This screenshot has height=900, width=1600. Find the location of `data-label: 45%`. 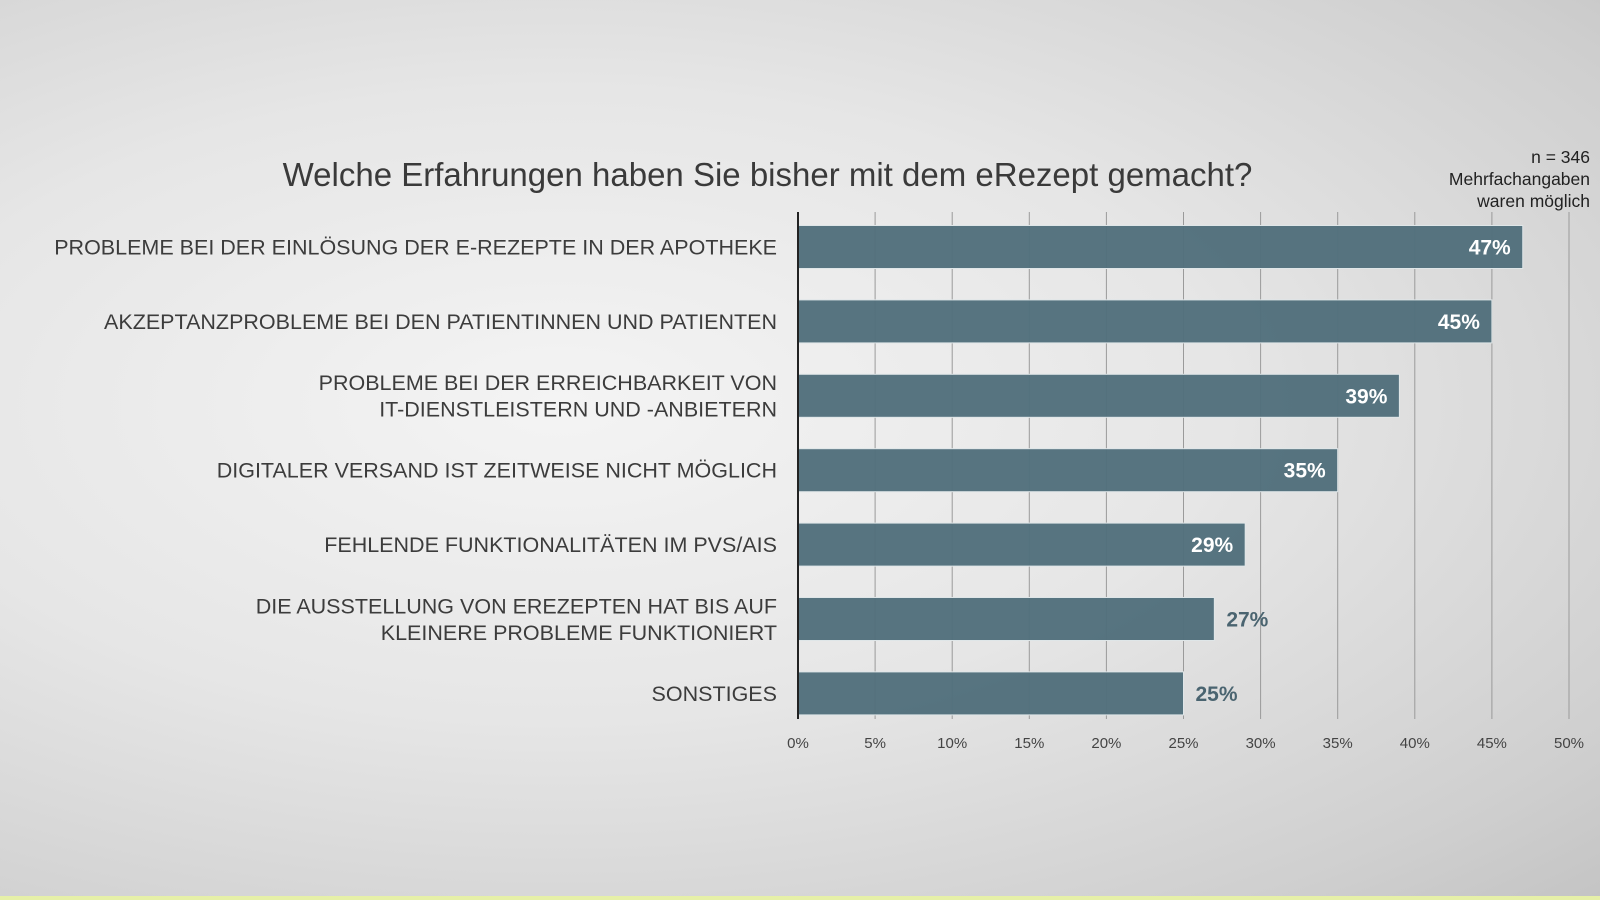

data-label: 45% is located at coordinates (1459, 322).